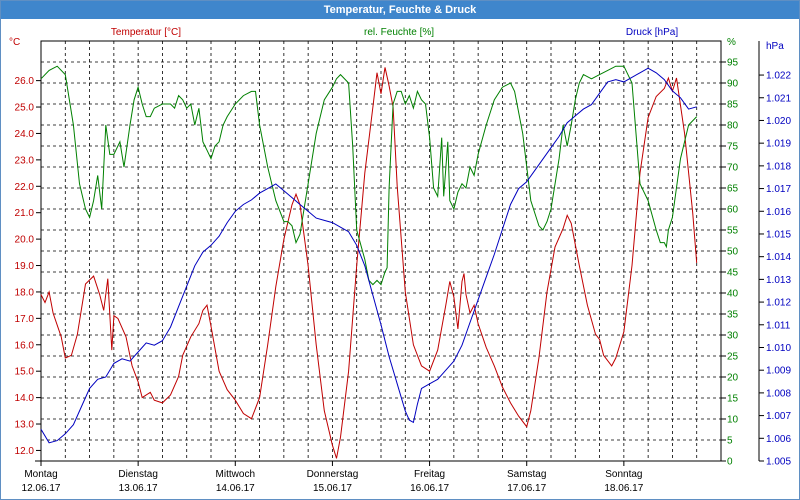 This screenshot has height=500, width=800. Describe the element at coordinates (778, 234) in the screenshot. I see `pressure-tick-label: 1.015` at that location.